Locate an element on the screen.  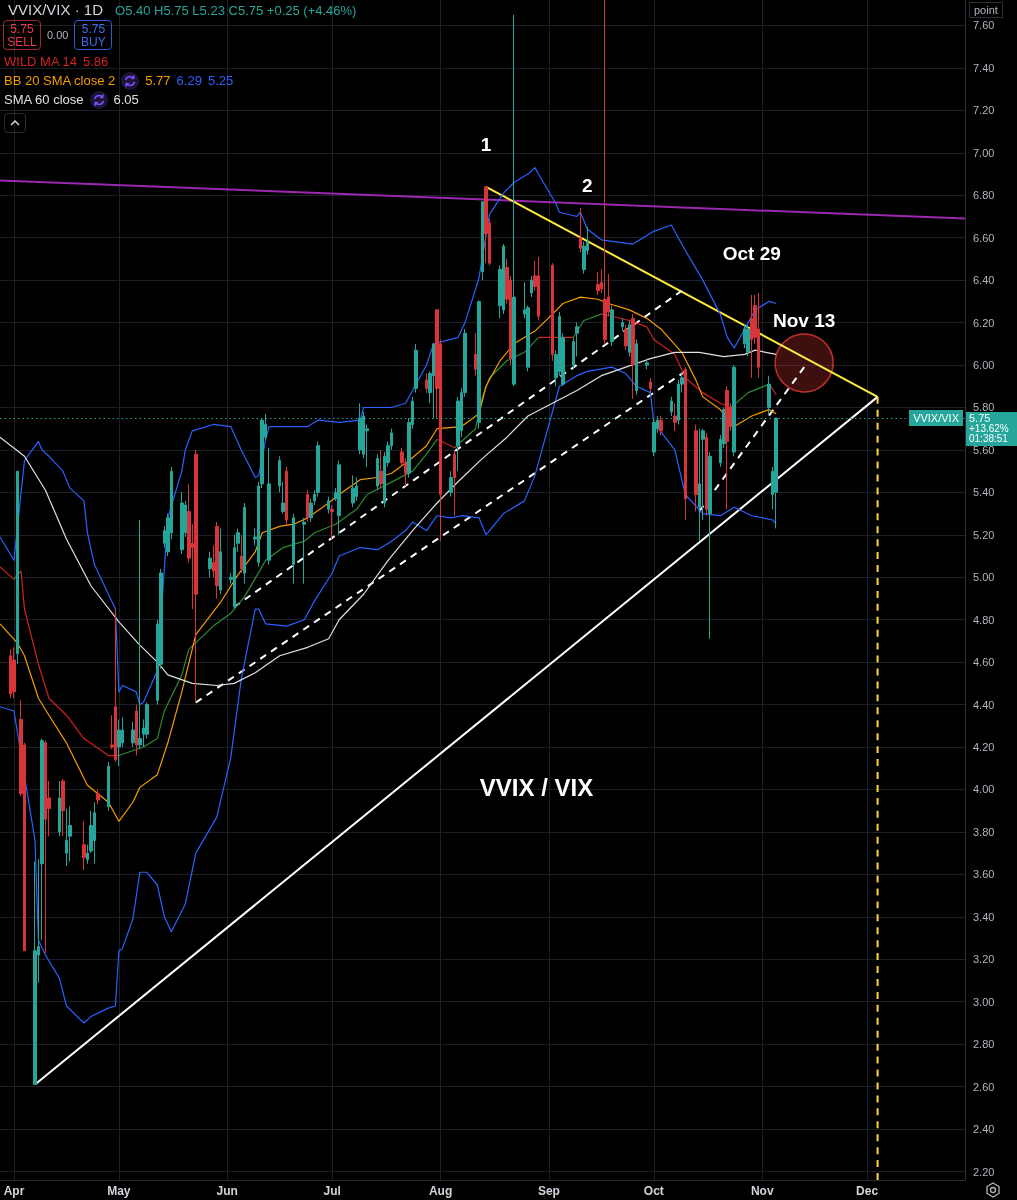
x-tick-label: Dec is located at coordinates (867, 1191).